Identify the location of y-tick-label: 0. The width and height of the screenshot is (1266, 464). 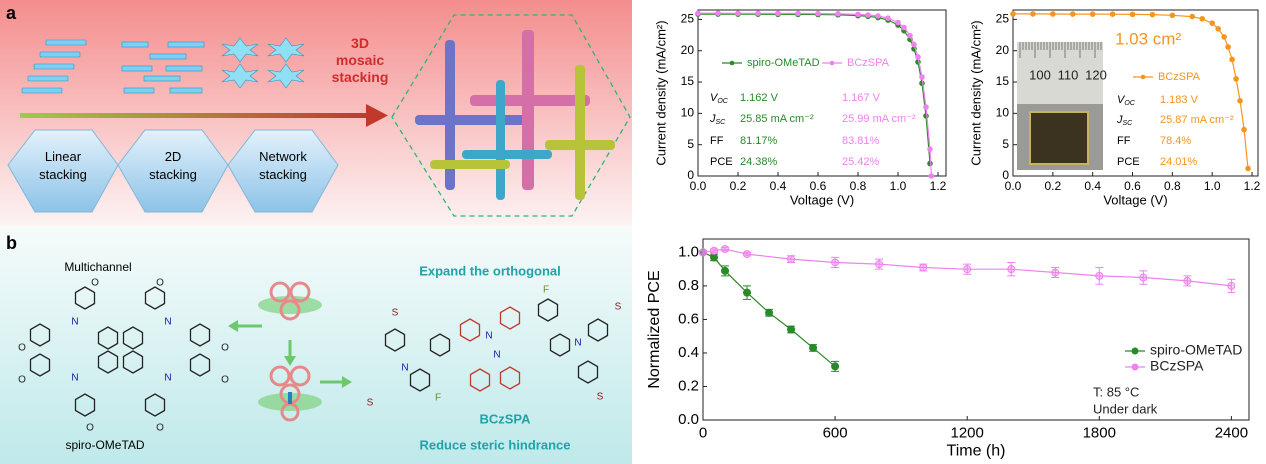
(1005, 175).